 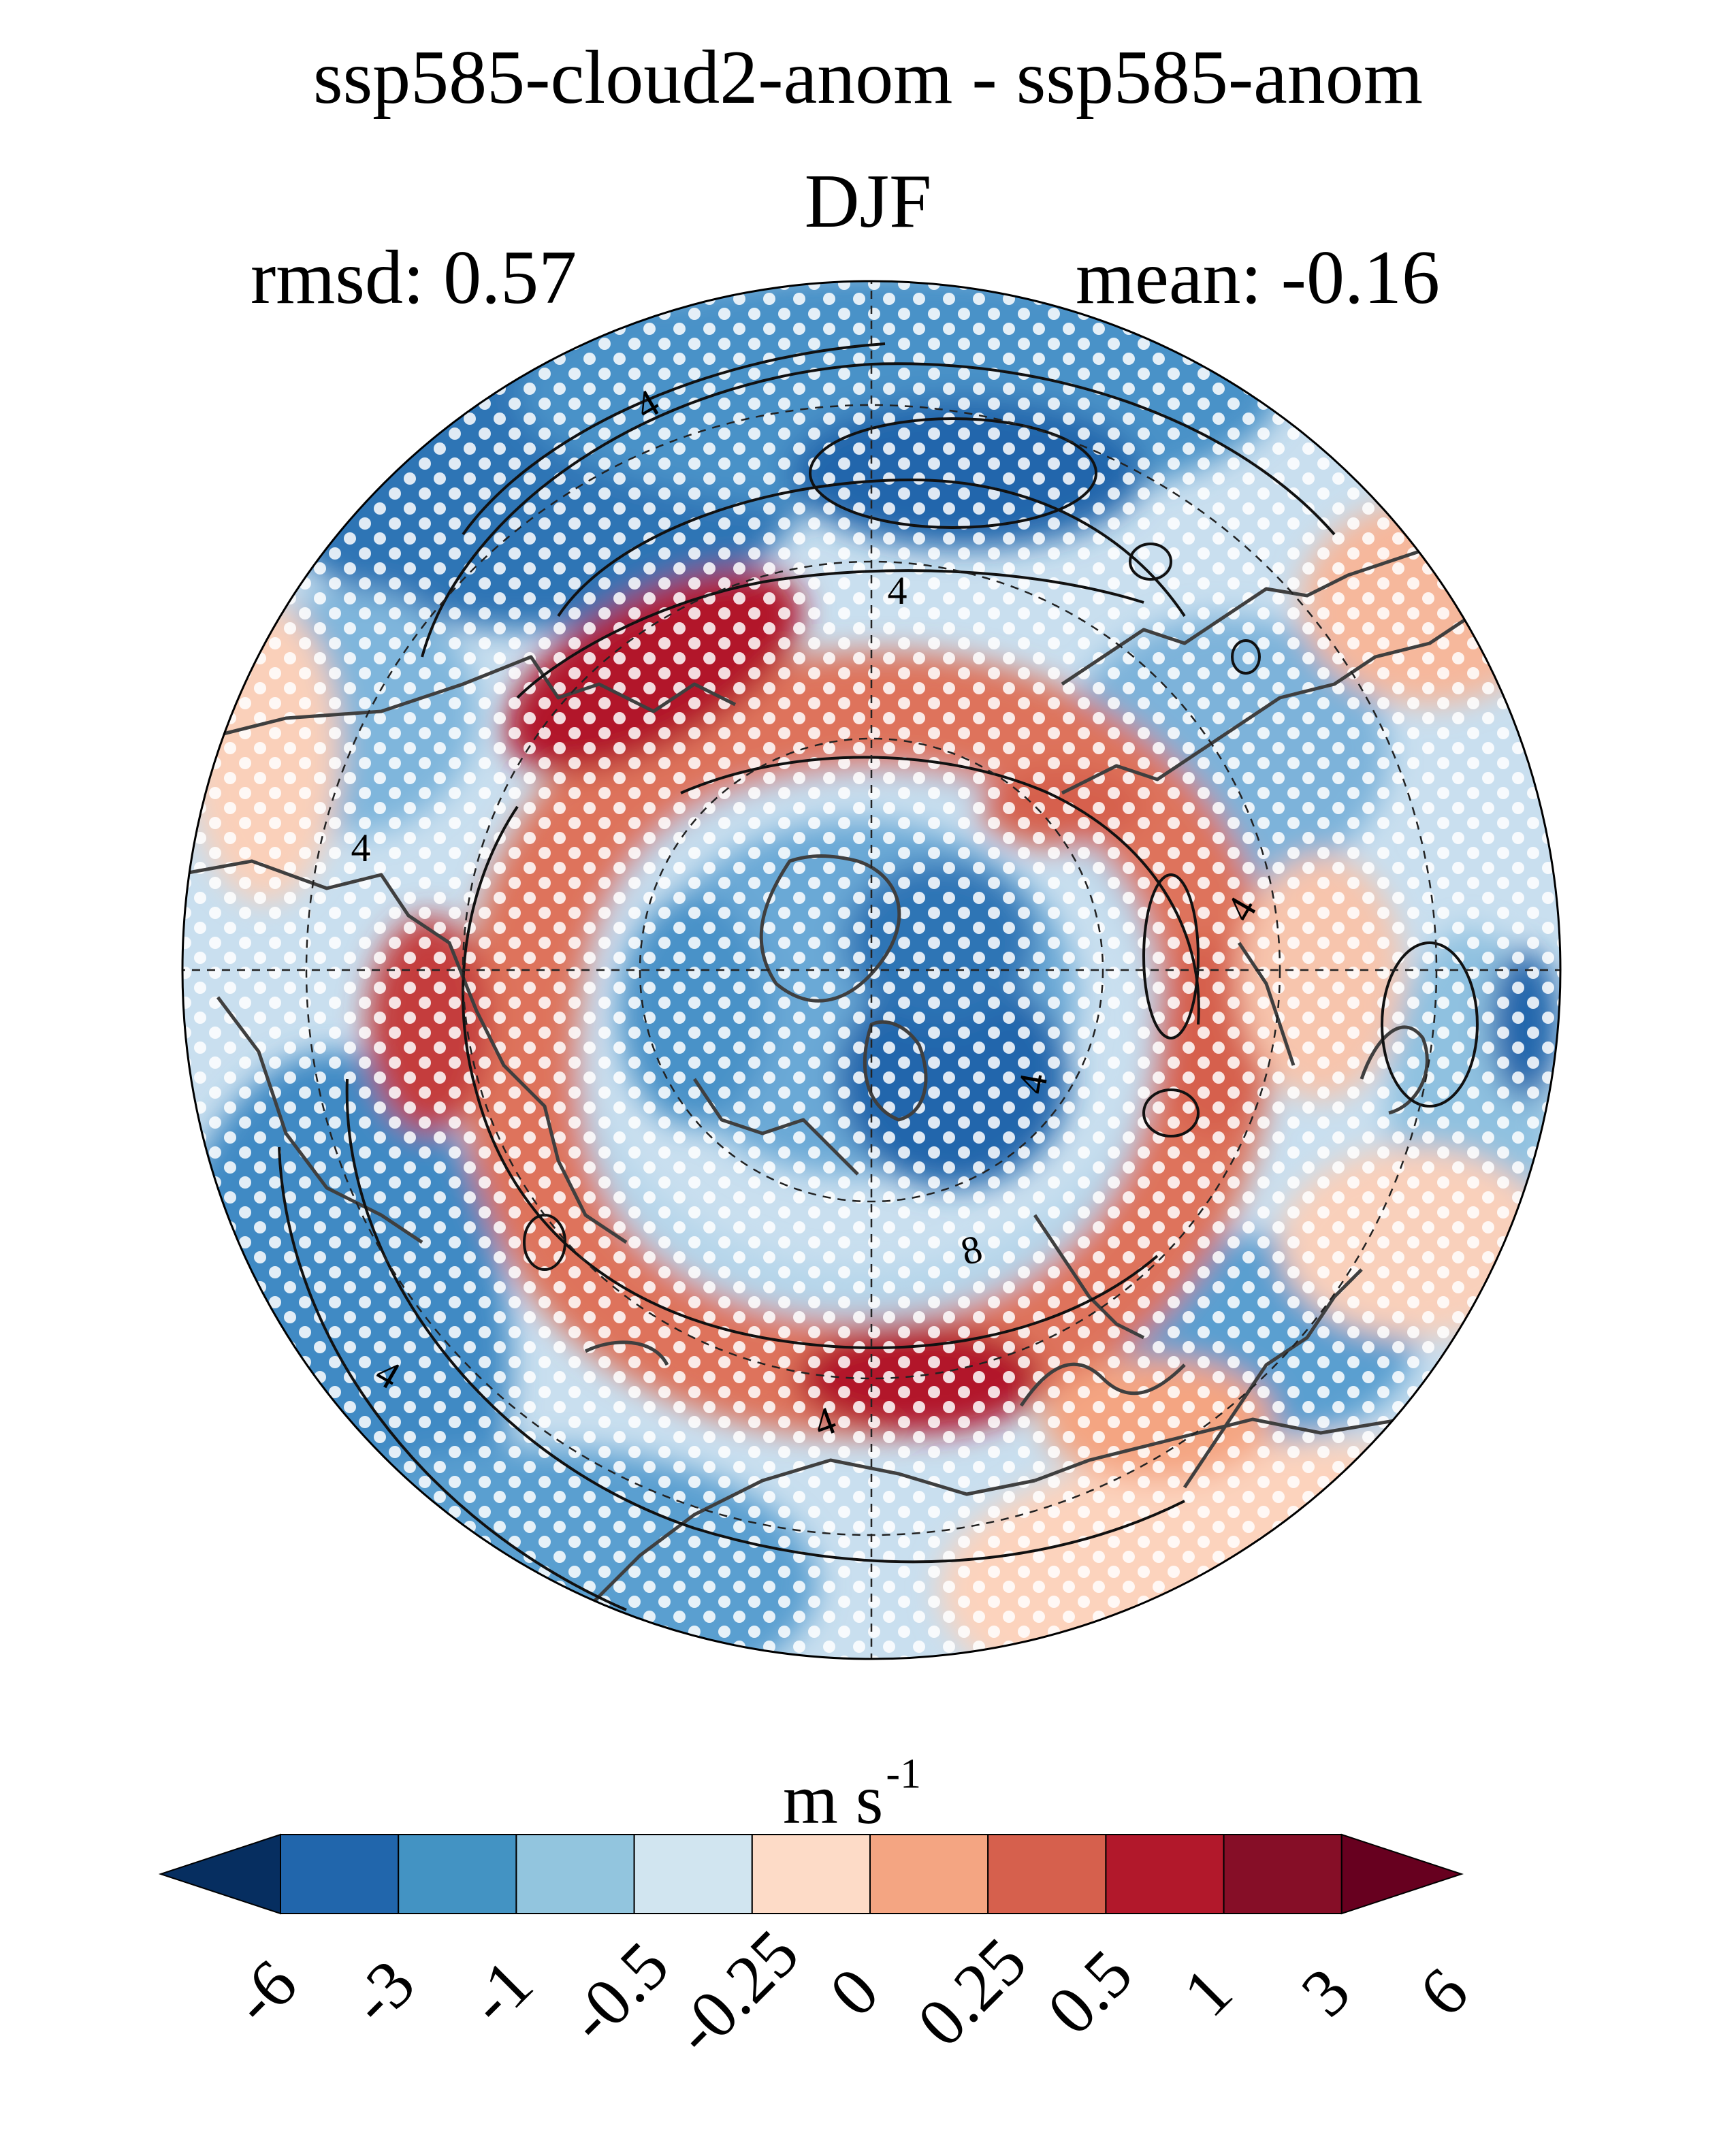 What do you see at coordinates (1258, 278) in the screenshot?
I see `mean-label: mean: -0.16` at bounding box center [1258, 278].